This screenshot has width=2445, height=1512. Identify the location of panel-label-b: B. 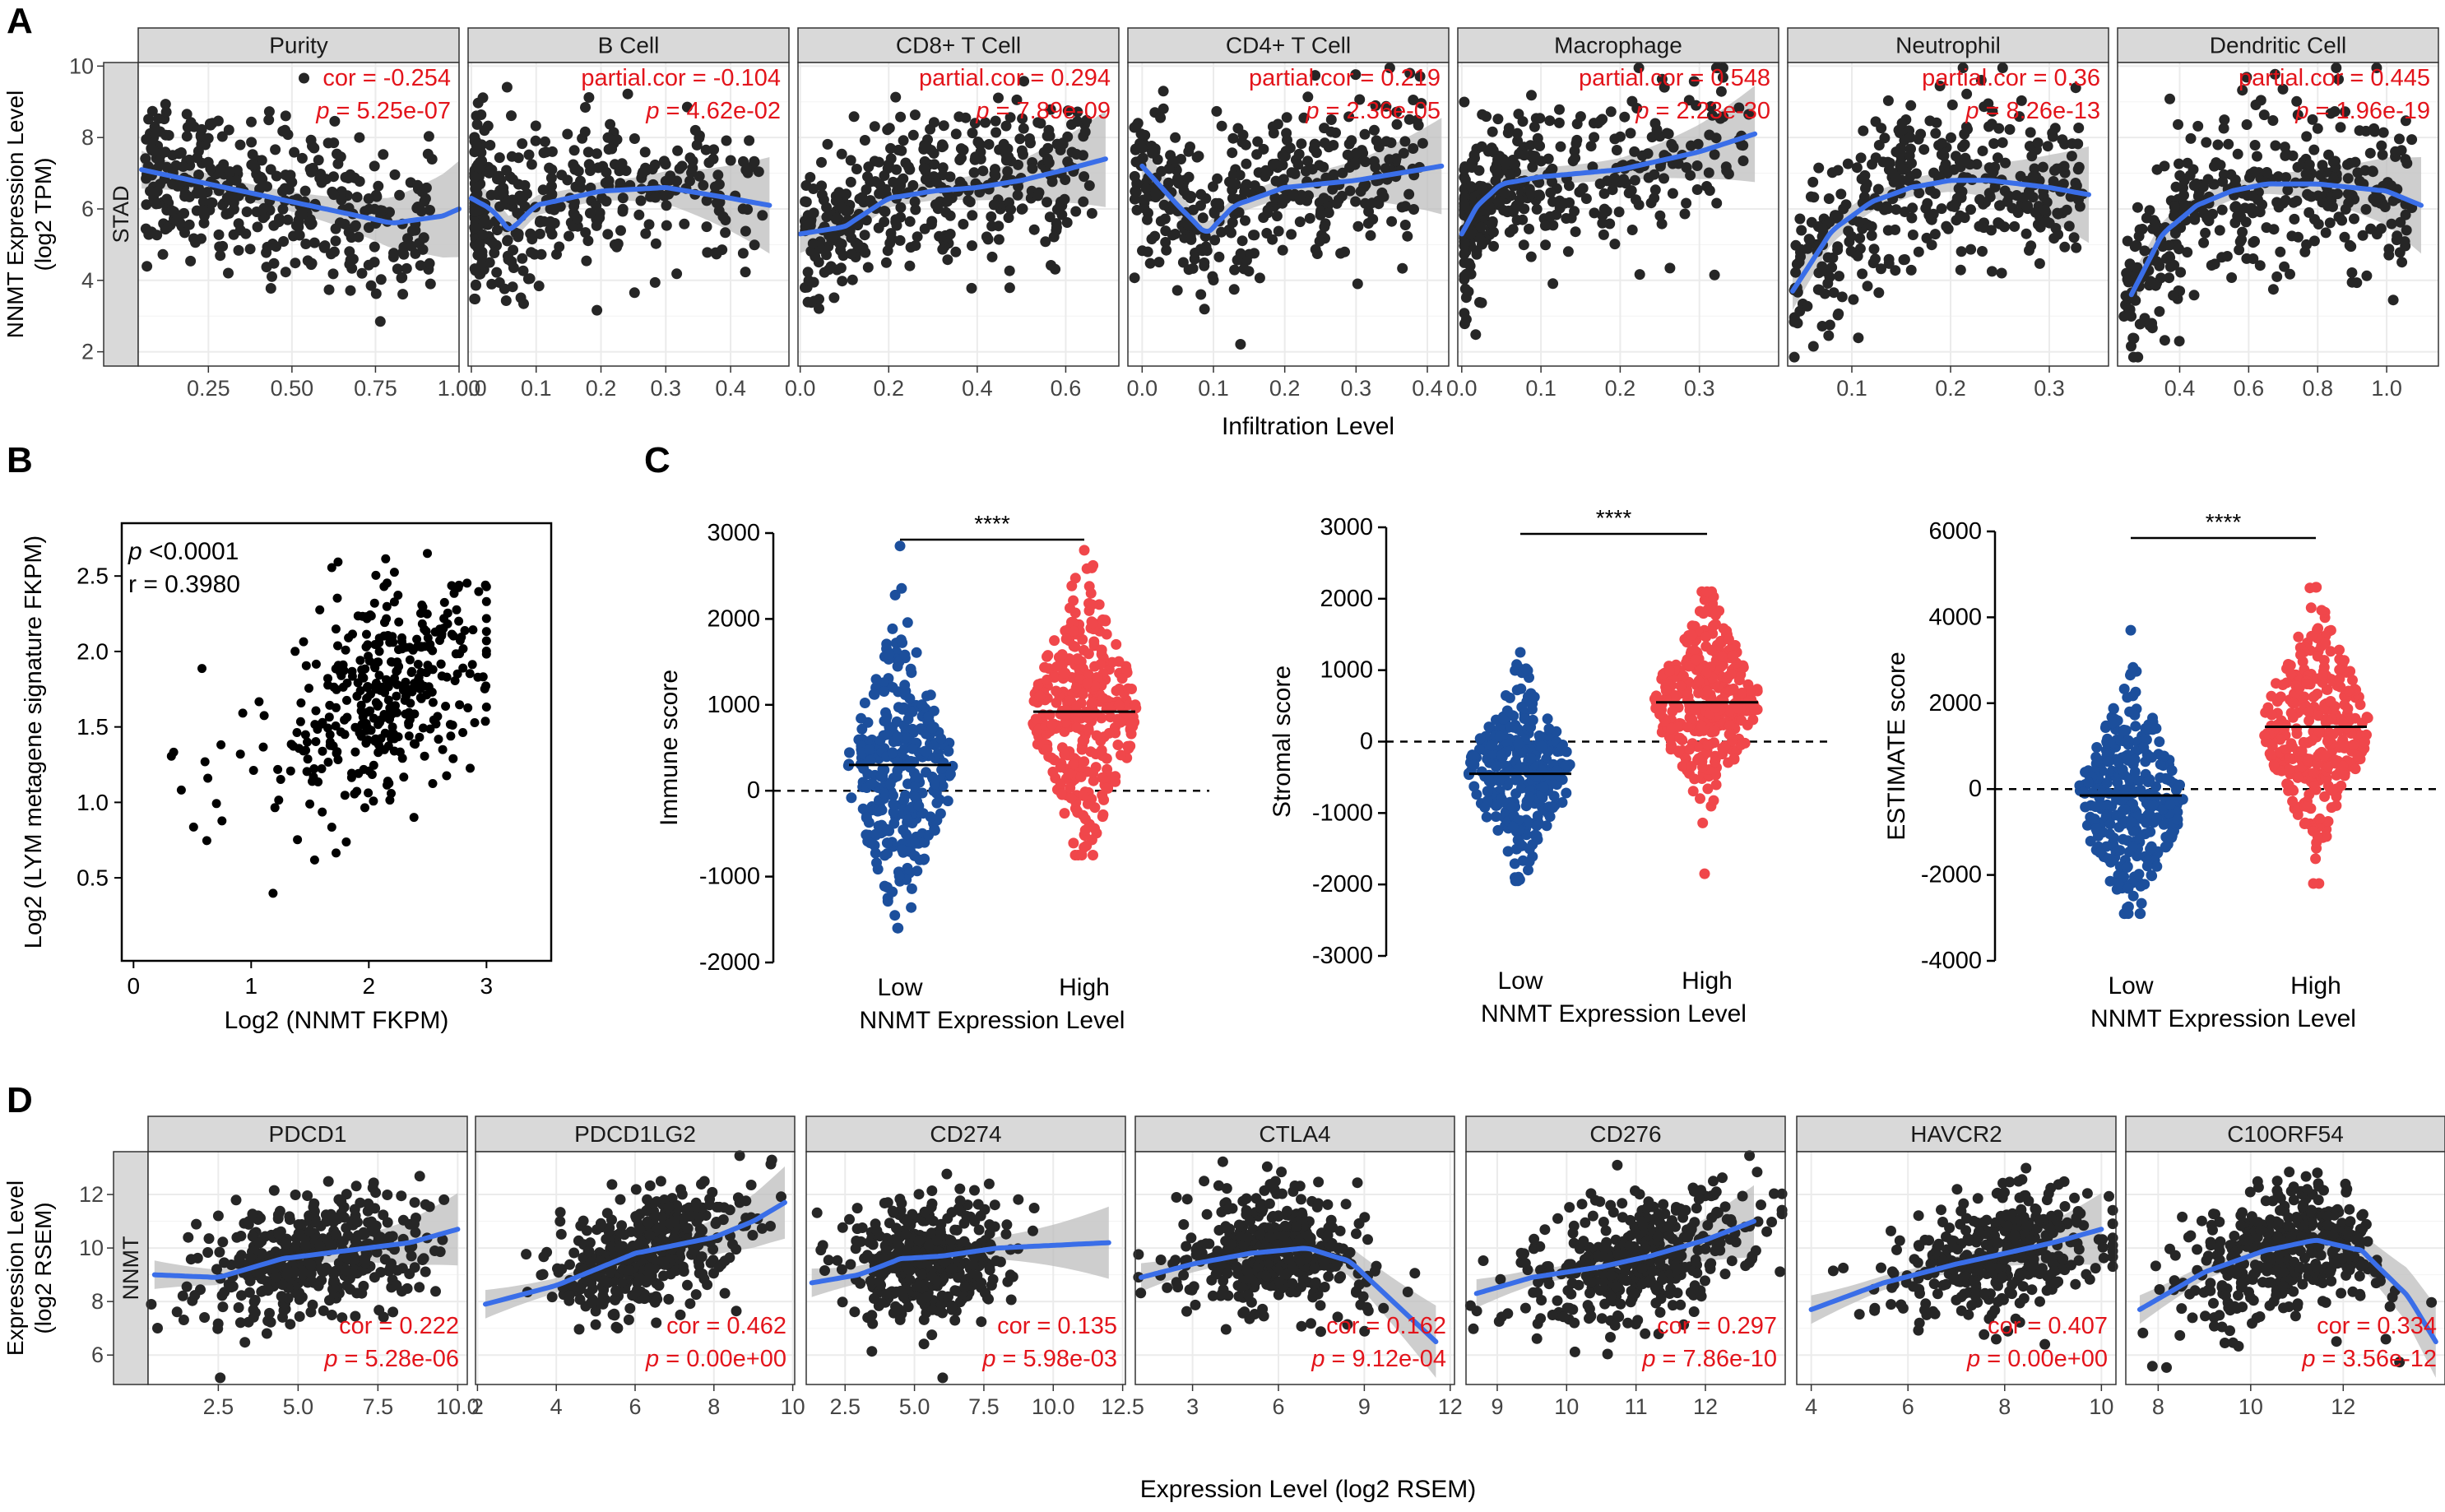
(20, 460).